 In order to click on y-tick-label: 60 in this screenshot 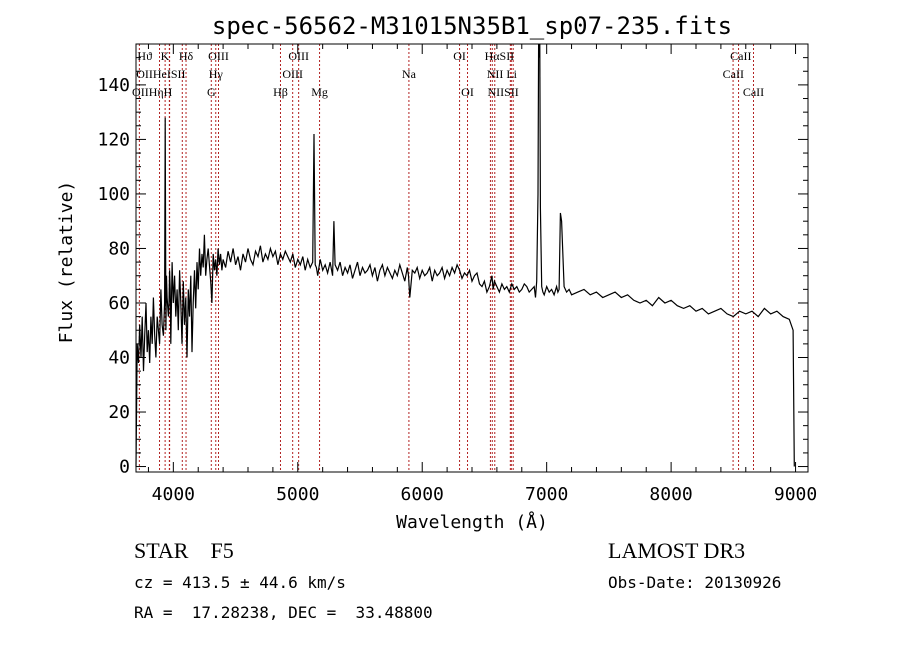, I will do `click(119, 303)`.